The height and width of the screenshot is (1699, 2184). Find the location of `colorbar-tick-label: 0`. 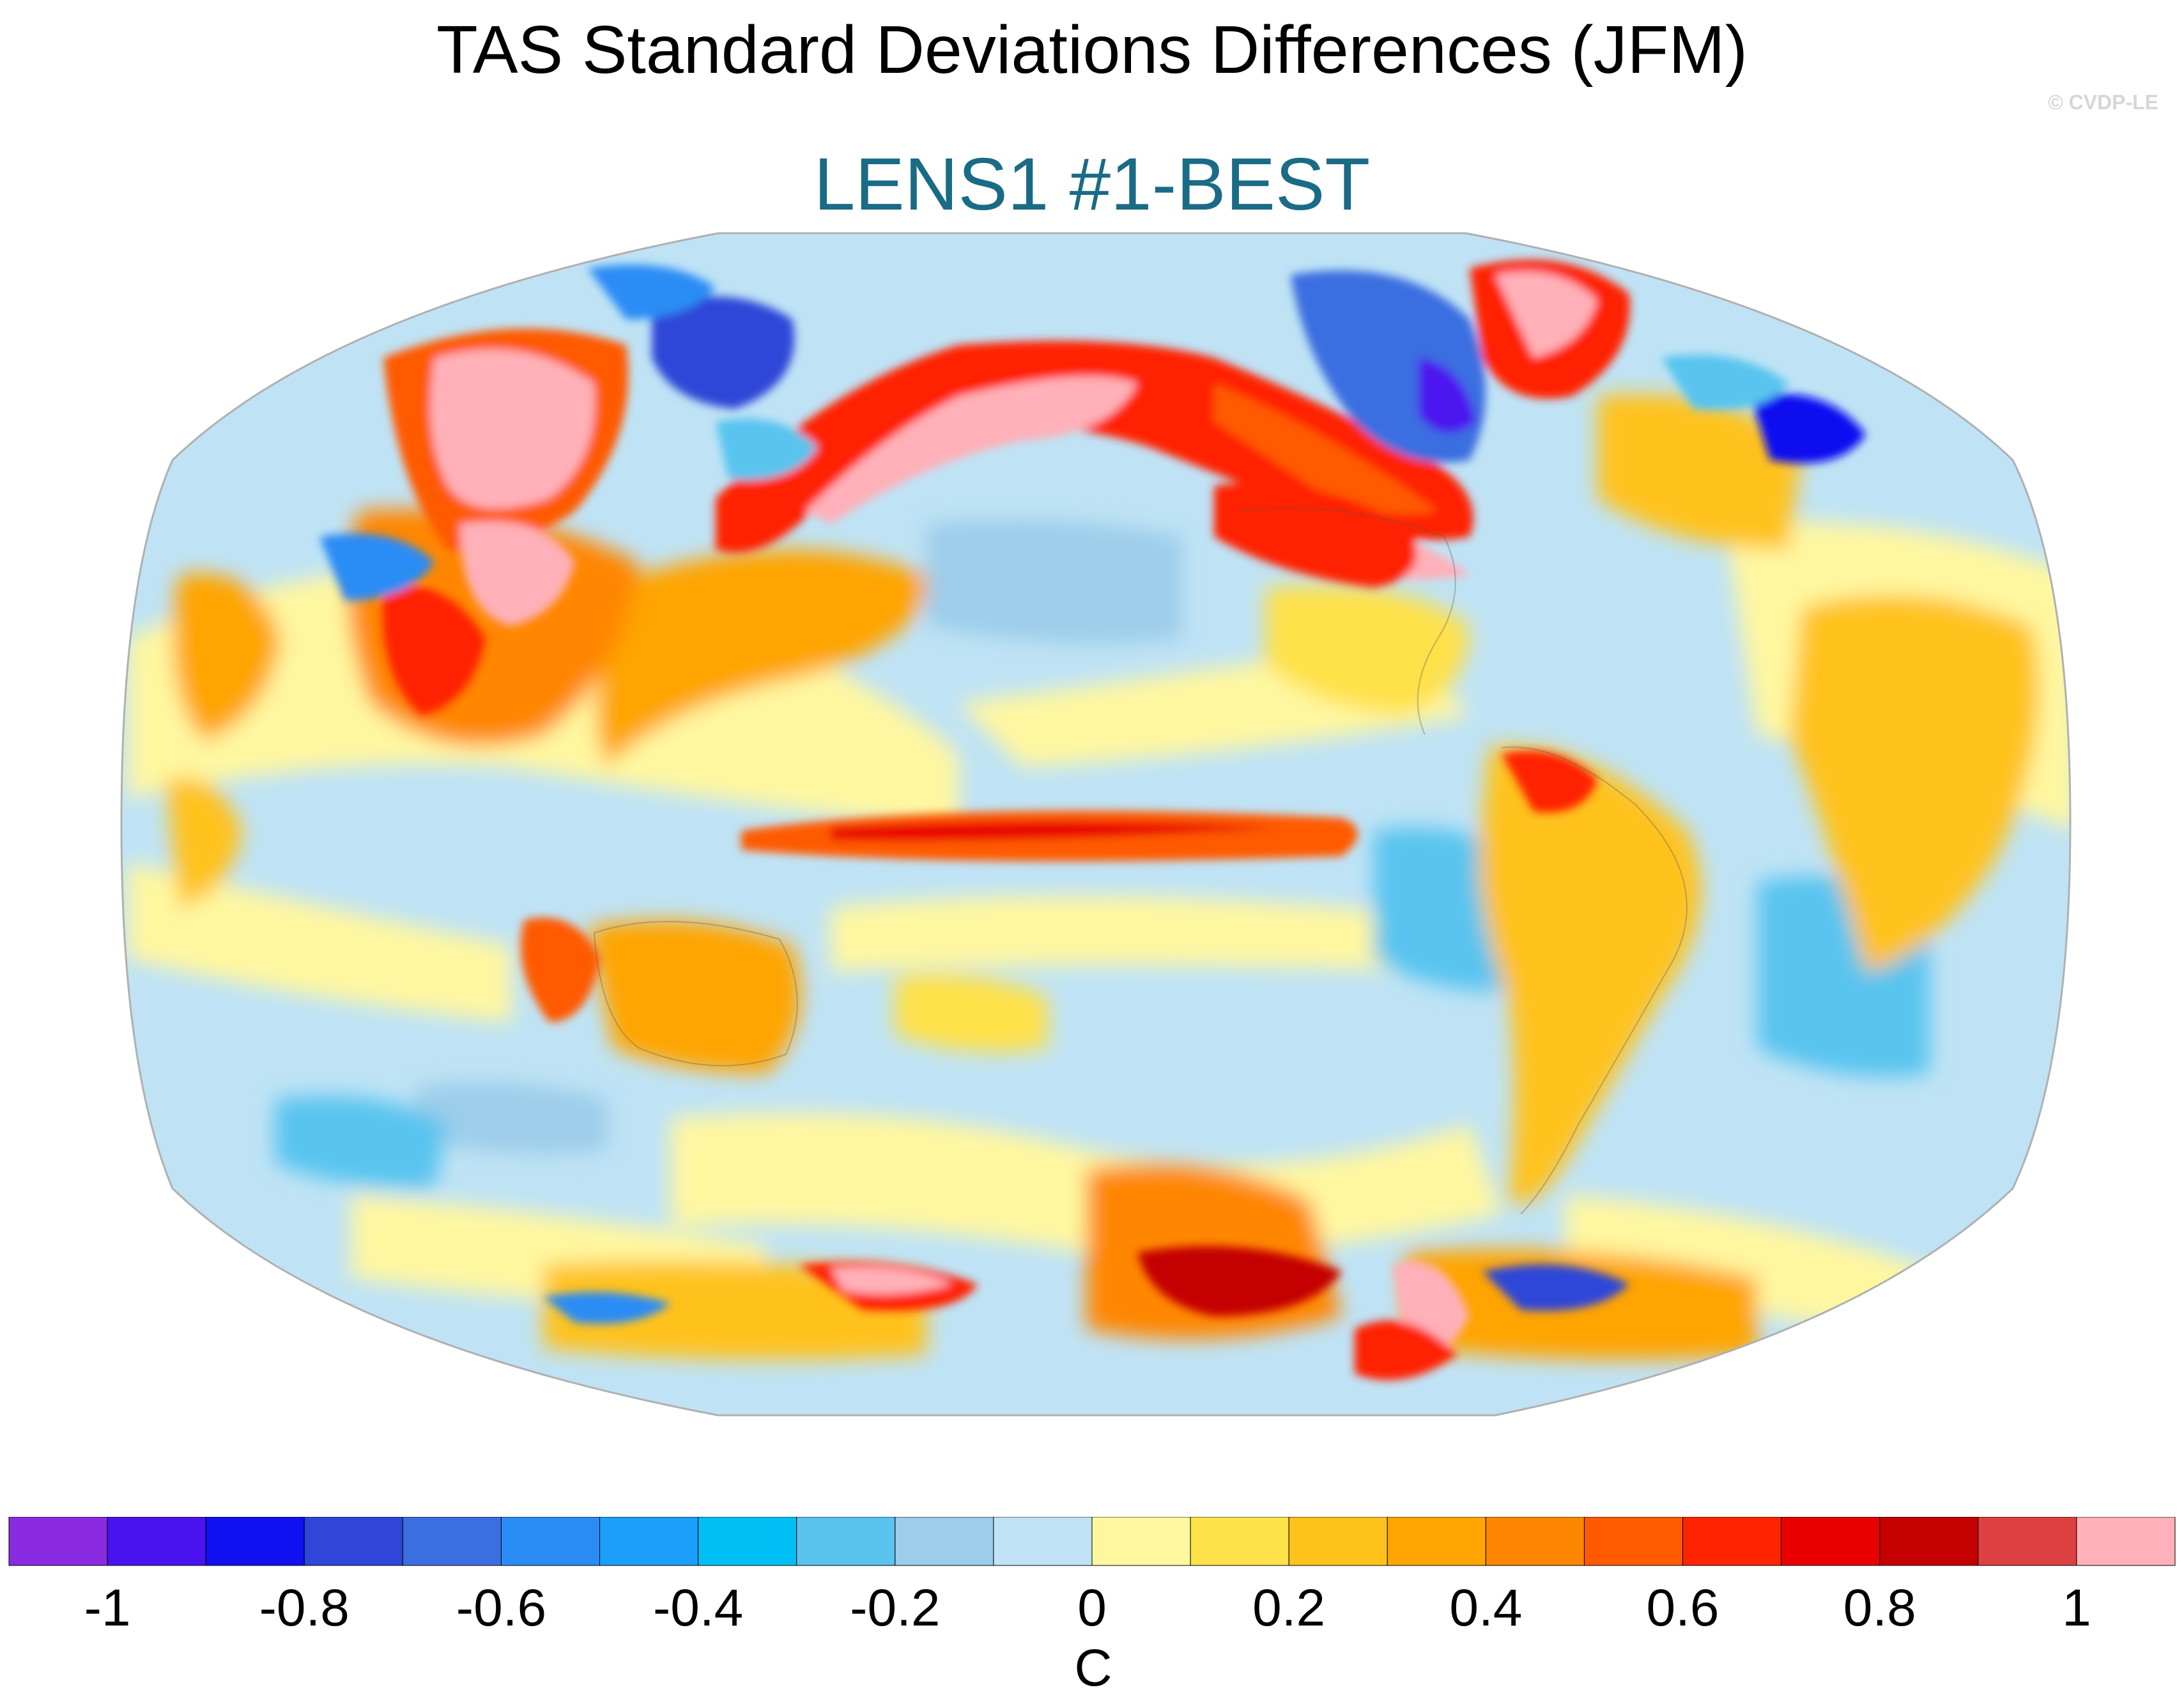

colorbar-tick-label: 0 is located at coordinates (1092, 1608).